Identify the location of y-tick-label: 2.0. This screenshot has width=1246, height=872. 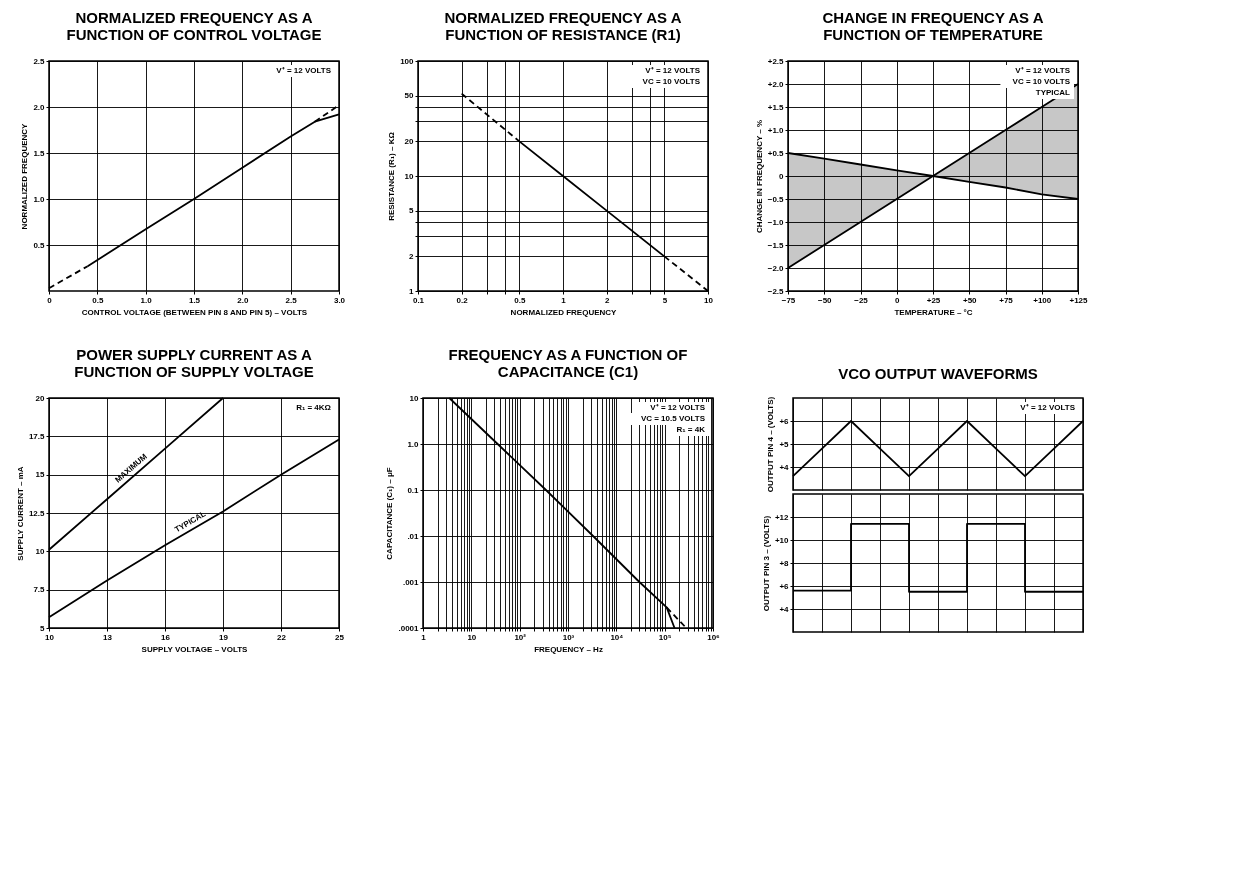
(39, 107).